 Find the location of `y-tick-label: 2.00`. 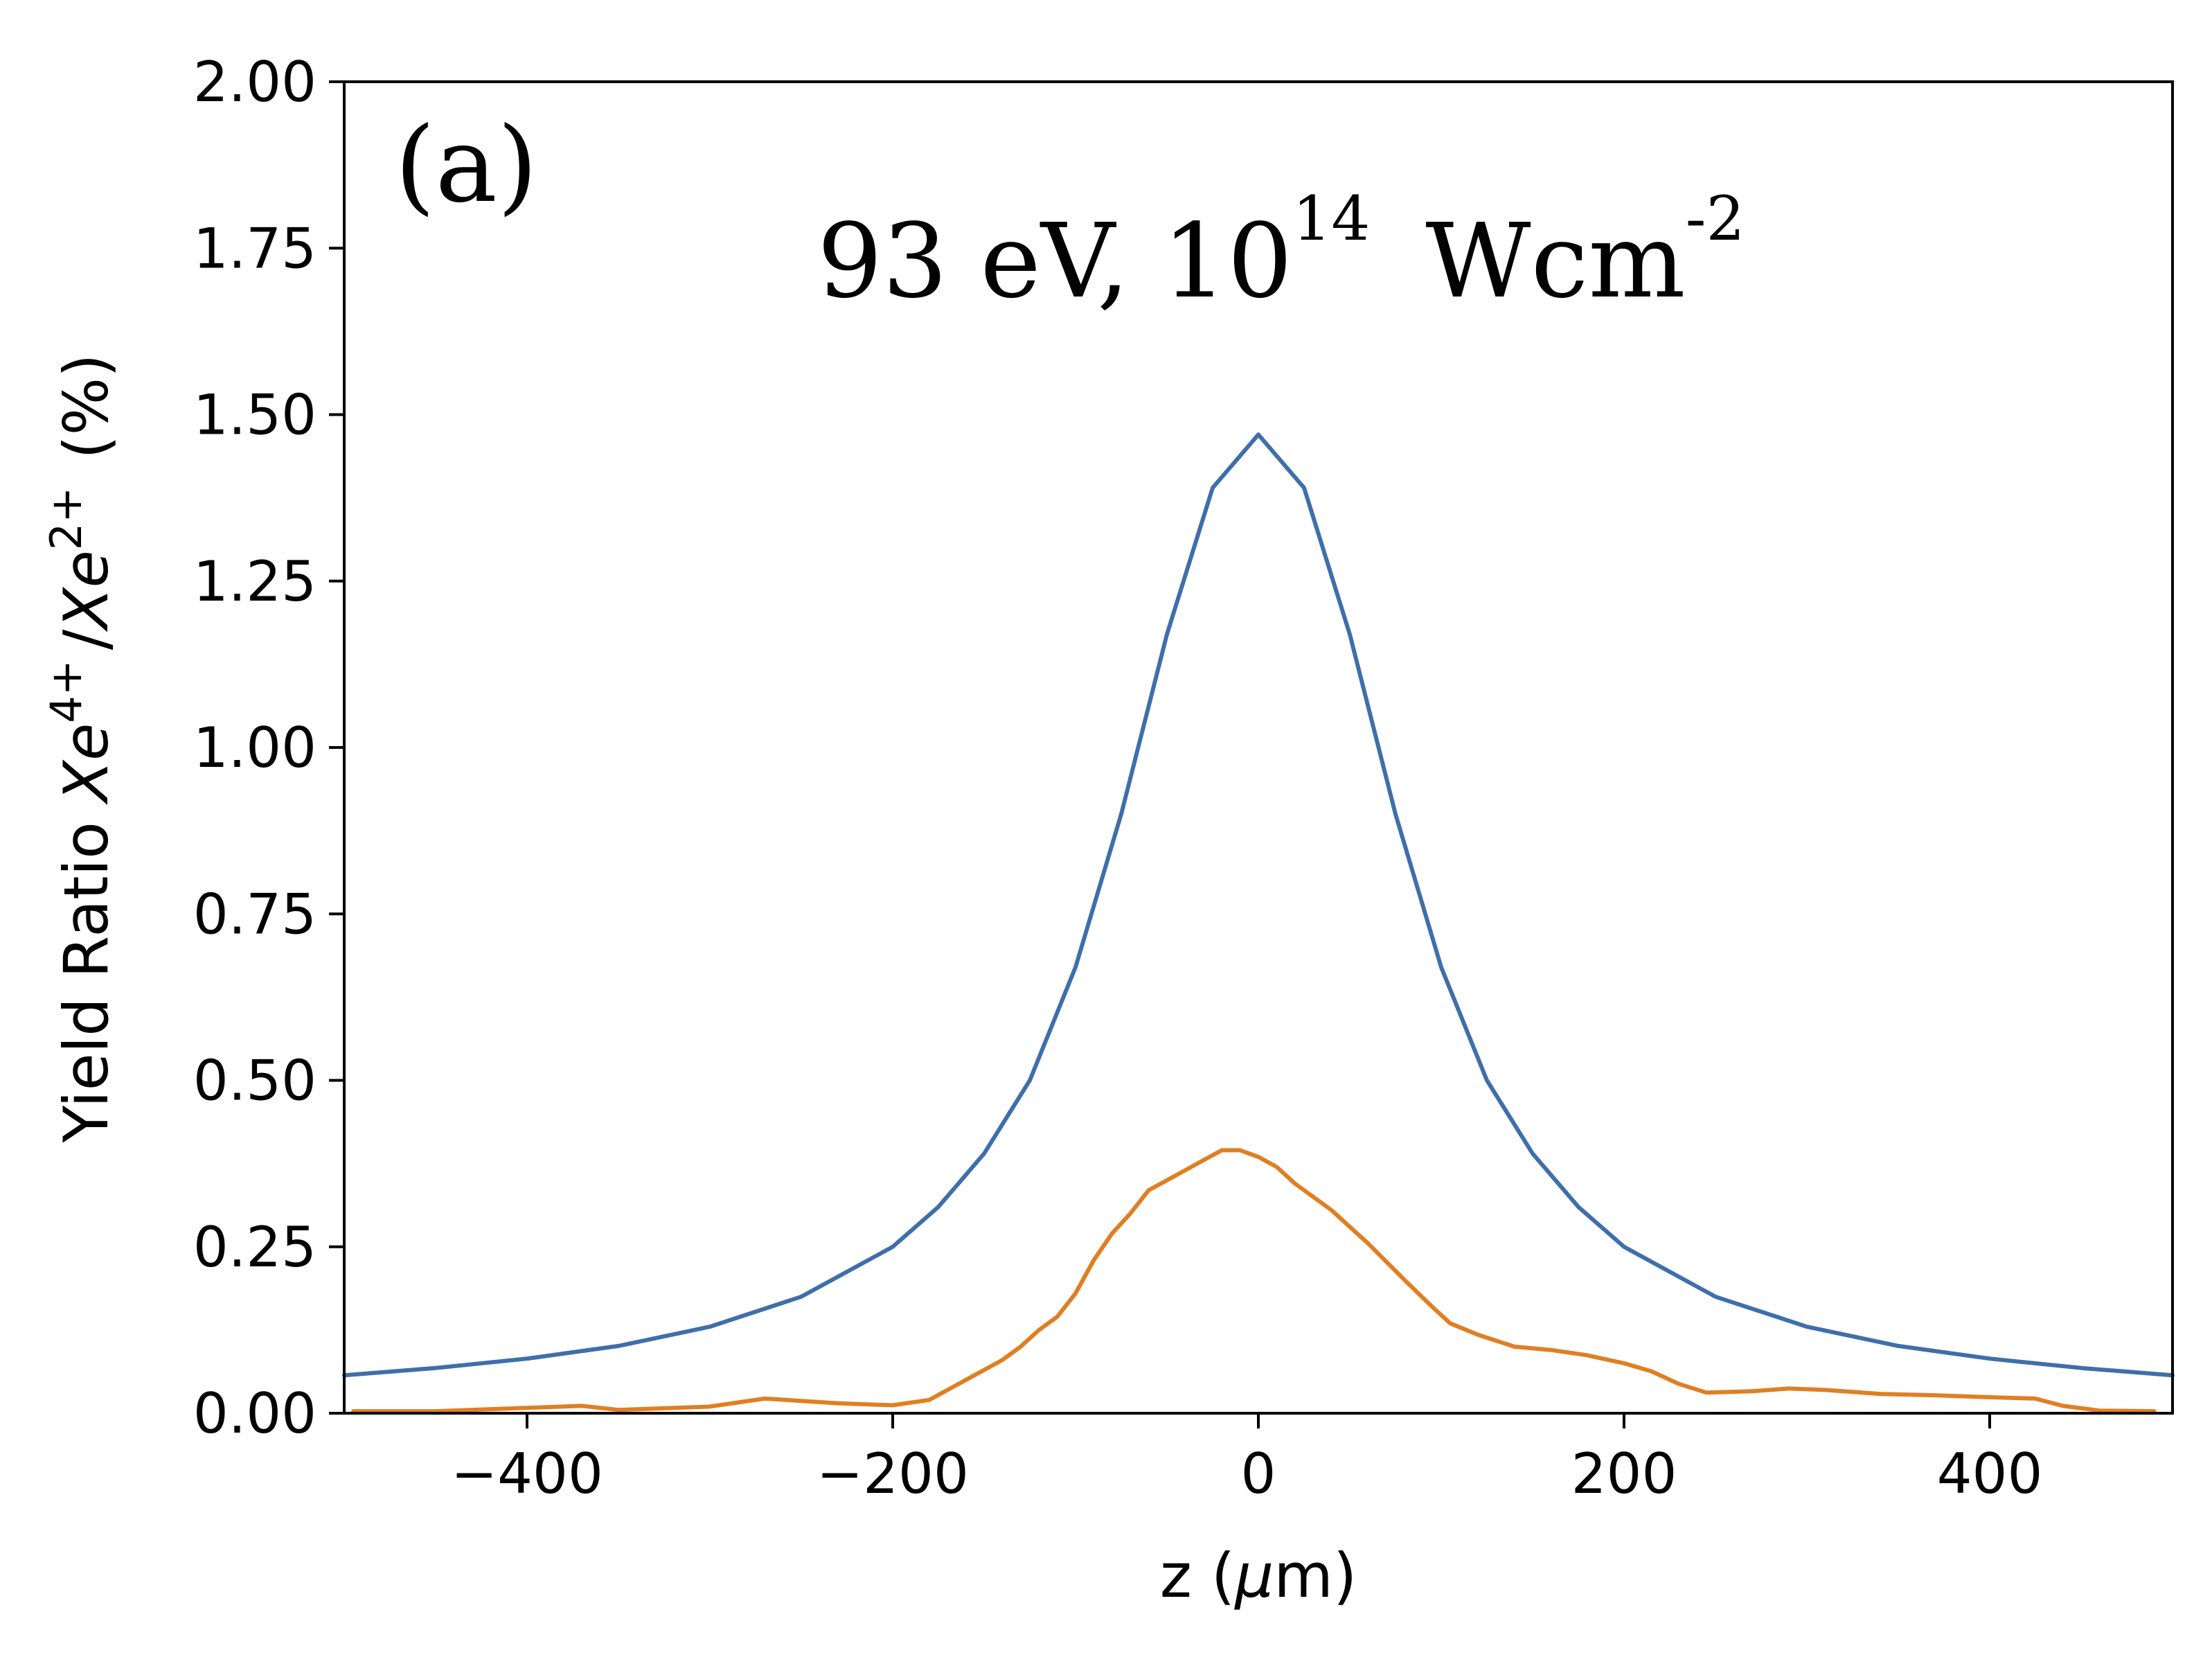

y-tick-label: 2.00 is located at coordinates (255, 82).